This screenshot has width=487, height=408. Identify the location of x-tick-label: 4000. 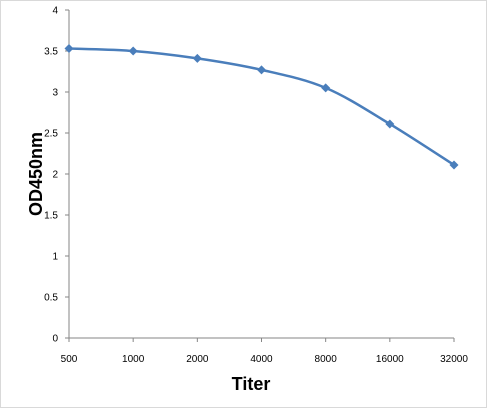
(261, 359).